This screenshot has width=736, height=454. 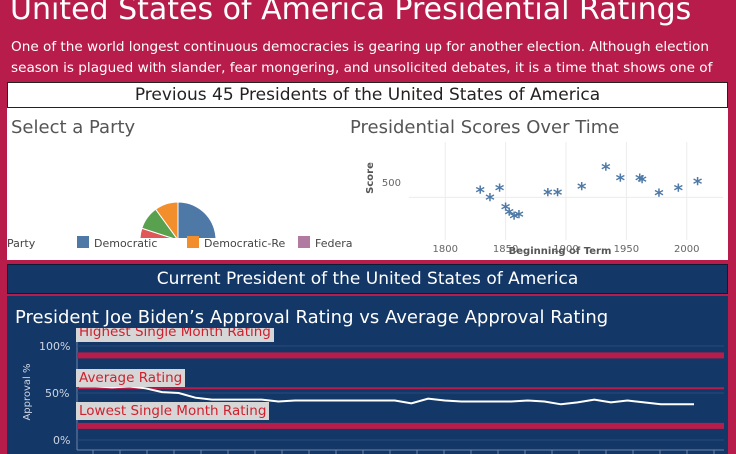 I want to click on legend-item-democratic-republican: Democratic-Re, so click(x=245, y=243).